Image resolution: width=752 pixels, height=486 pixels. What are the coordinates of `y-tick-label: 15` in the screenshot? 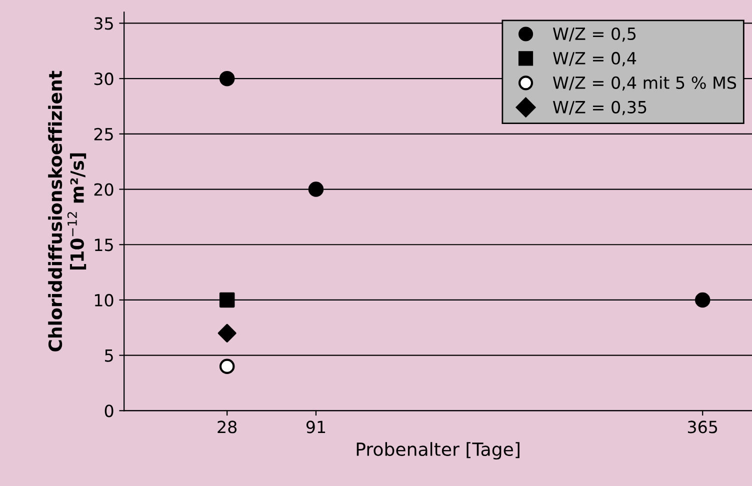 It's located at (103, 245).